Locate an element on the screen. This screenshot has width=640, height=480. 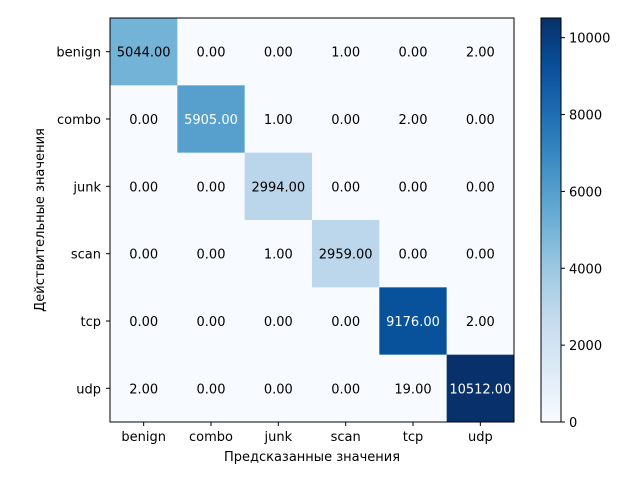
y-tick-label: tcp is located at coordinates (91, 322).